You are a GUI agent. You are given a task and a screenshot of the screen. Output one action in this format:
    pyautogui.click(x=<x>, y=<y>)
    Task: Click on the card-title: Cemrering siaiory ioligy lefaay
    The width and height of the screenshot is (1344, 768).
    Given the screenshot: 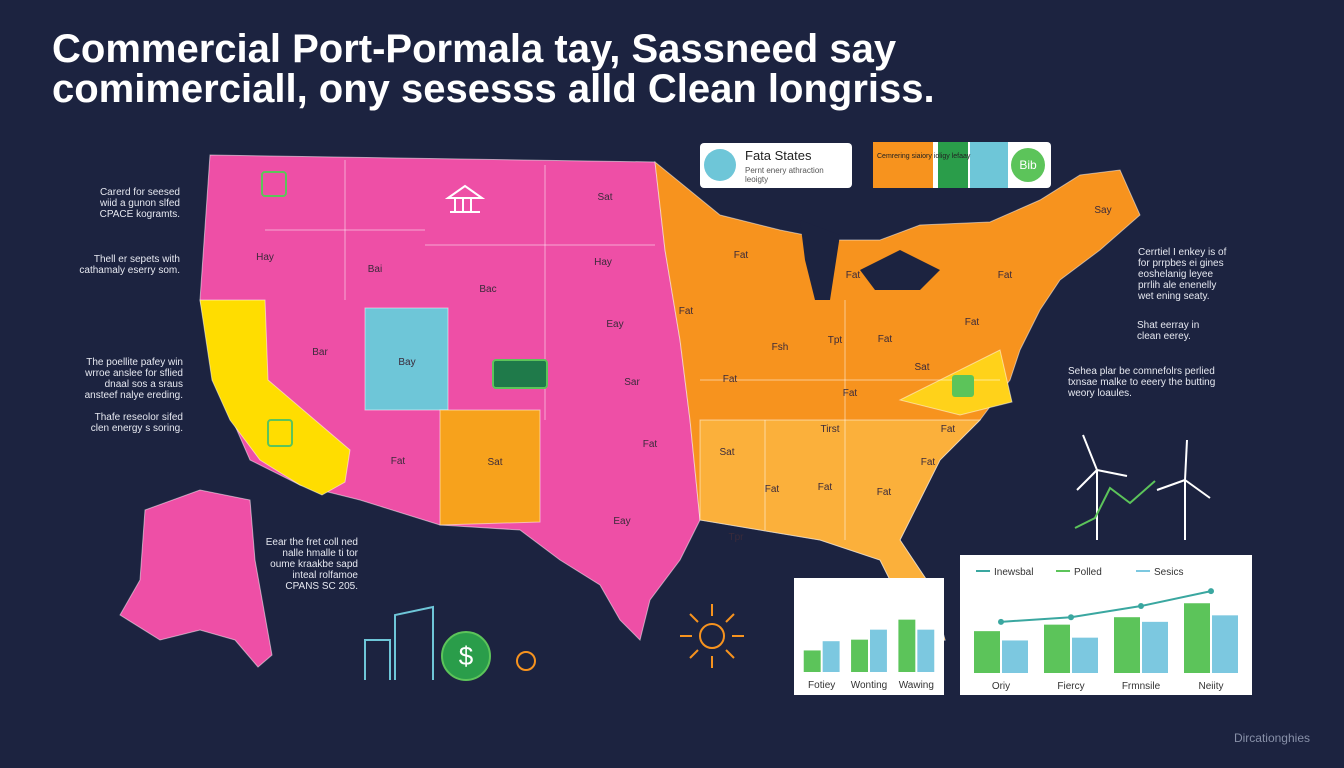 What is the action you would take?
    pyautogui.click(x=924, y=156)
    